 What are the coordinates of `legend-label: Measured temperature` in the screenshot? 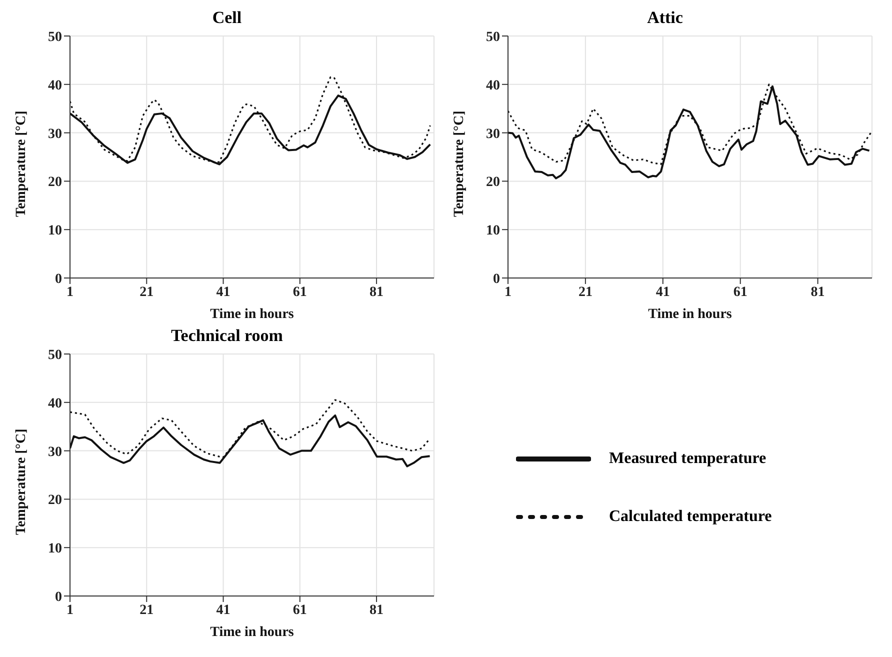 It's located at (687, 459).